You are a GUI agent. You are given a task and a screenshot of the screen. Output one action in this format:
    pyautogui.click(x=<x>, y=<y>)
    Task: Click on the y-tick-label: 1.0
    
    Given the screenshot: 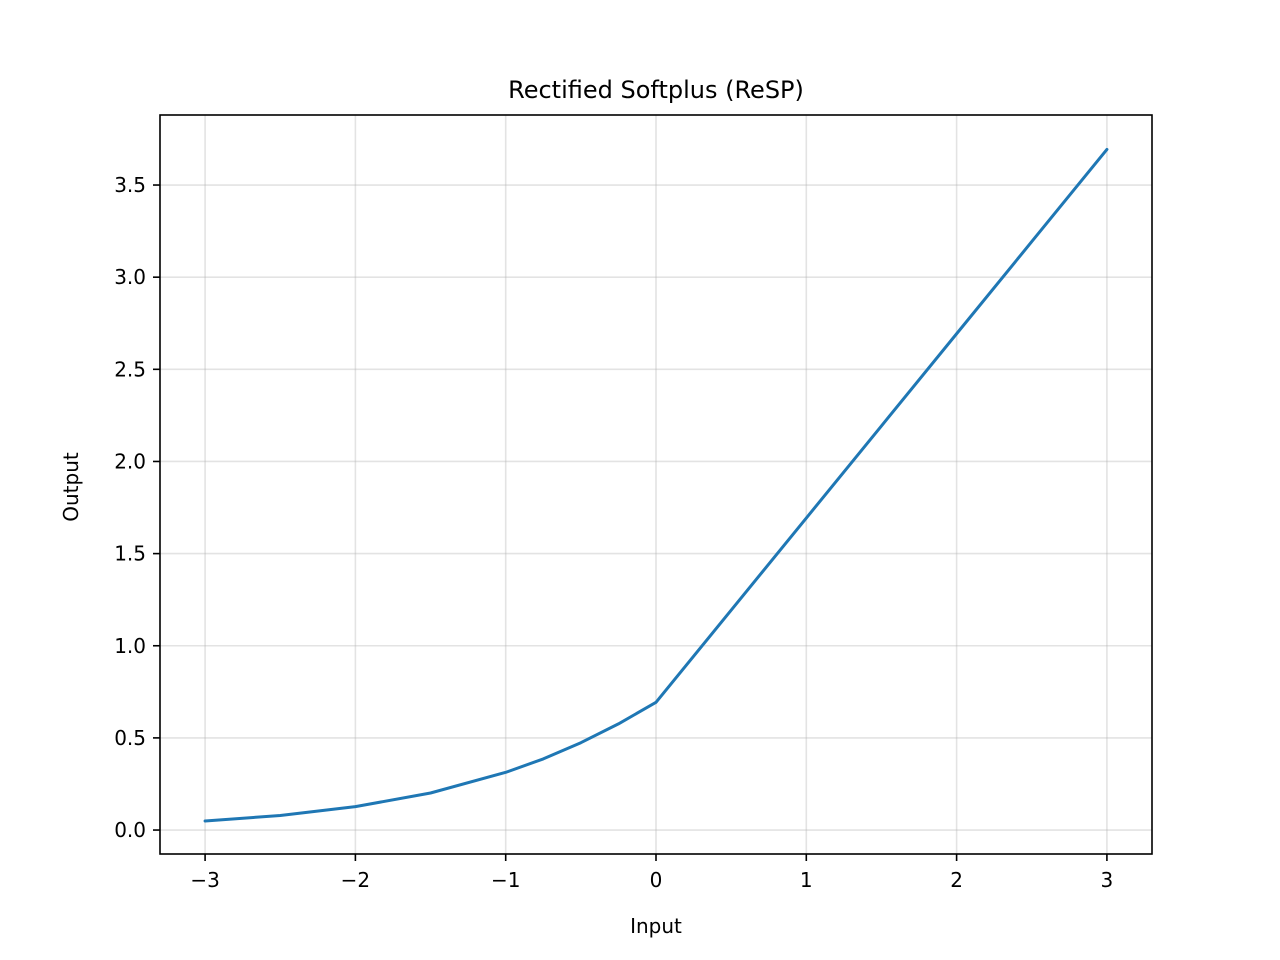 What is the action you would take?
    pyautogui.click(x=130, y=646)
    